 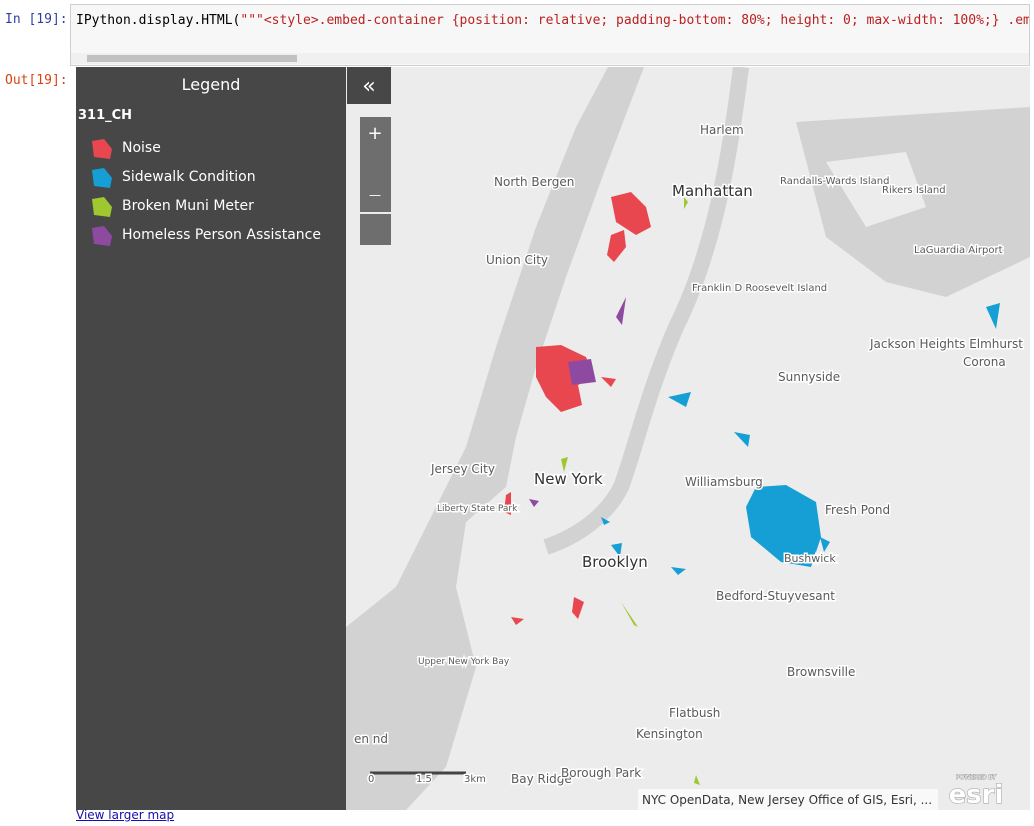 What do you see at coordinates (371, 779) in the screenshot?
I see `scale-label: 0` at bounding box center [371, 779].